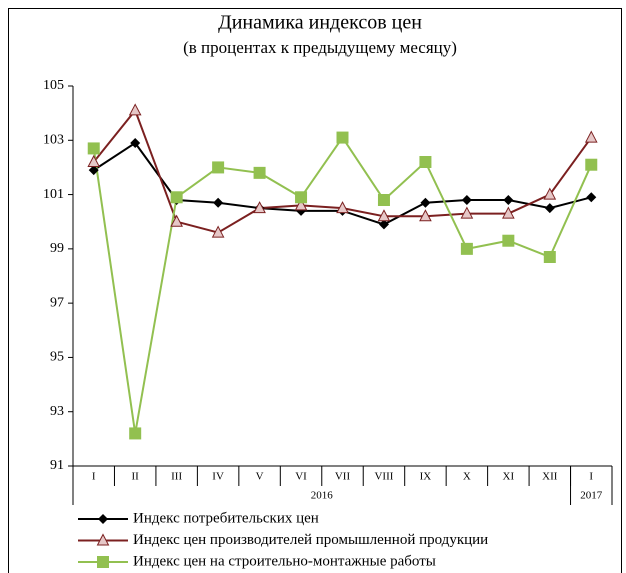 This screenshot has width=626, height=573. I want to click on y-tick-label: 101, so click(53, 194).